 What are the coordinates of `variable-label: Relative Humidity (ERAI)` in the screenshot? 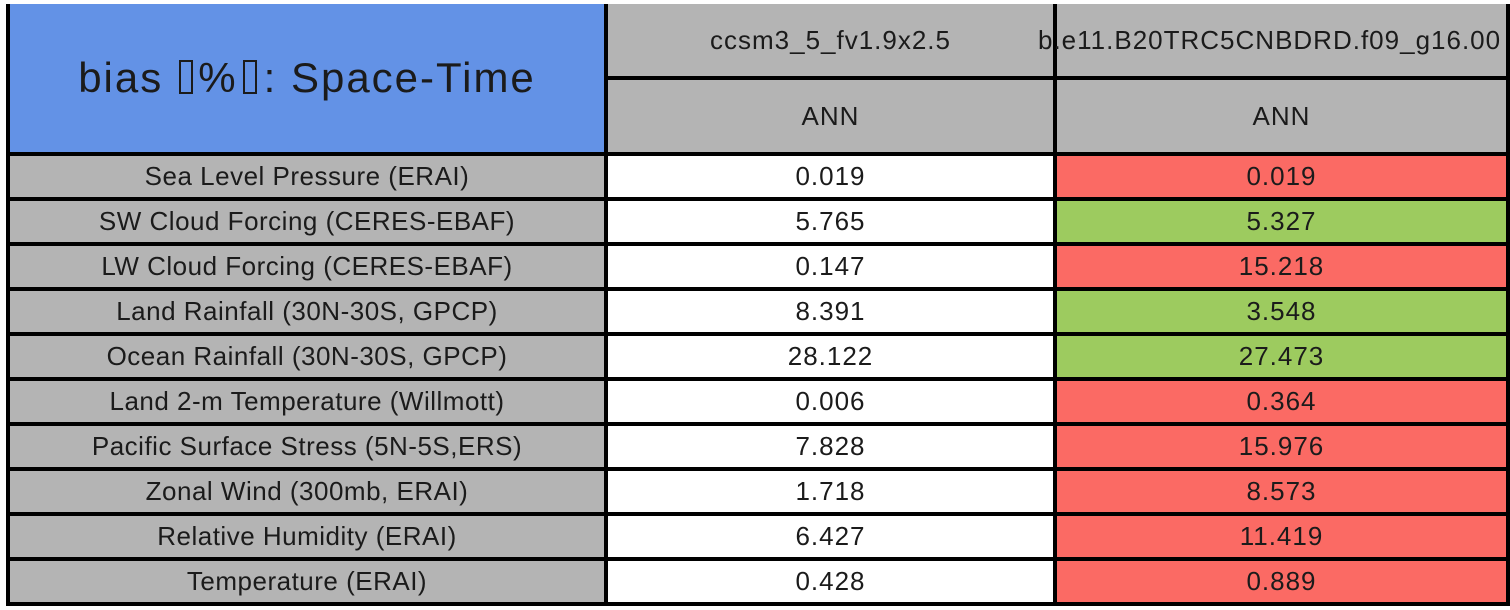 It's located at (307, 536).